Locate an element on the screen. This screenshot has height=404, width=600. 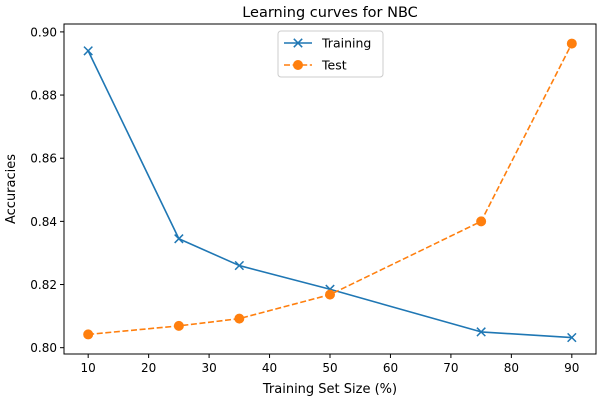
y-tick-label: 0.86 is located at coordinates (43, 159).